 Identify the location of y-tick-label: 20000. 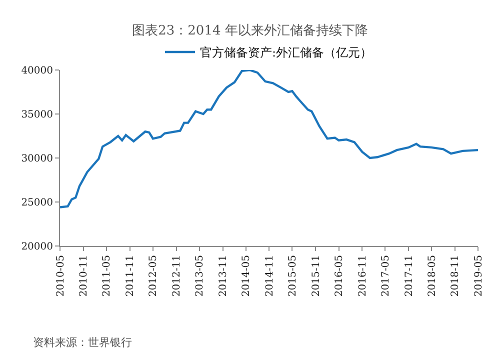
(37, 247).